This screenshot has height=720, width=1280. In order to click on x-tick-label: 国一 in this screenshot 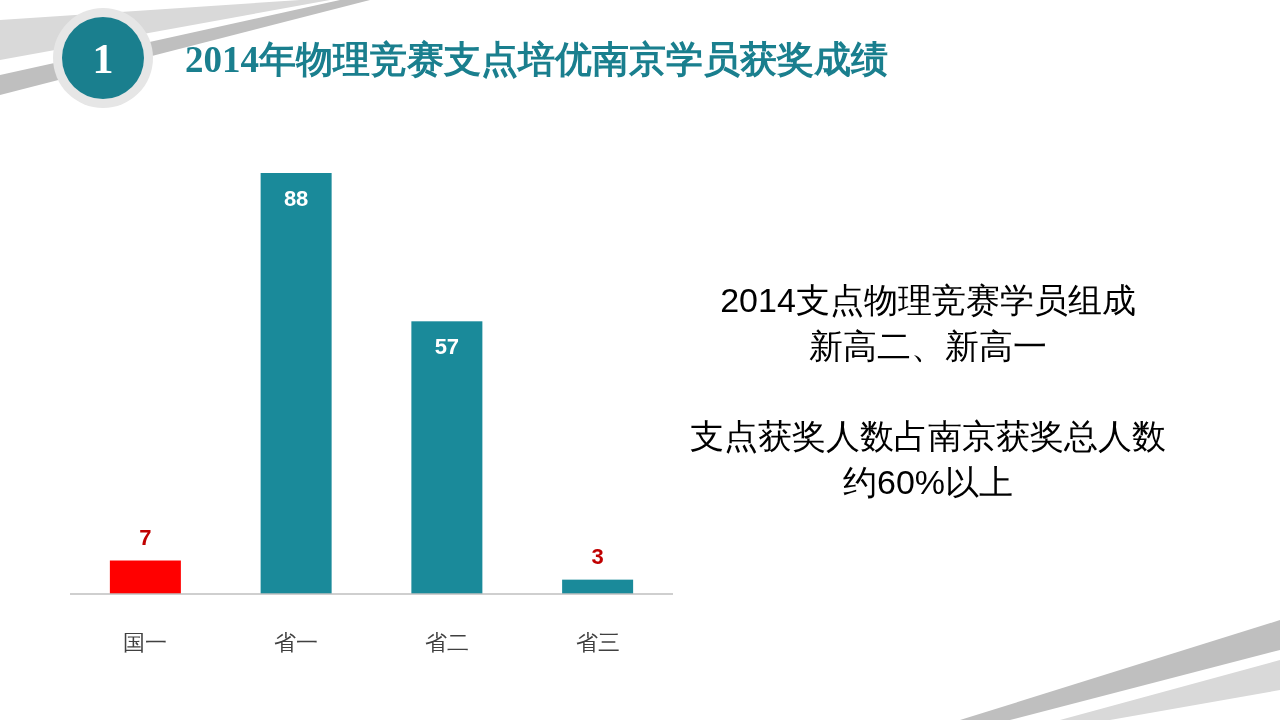, I will do `click(145, 642)`.